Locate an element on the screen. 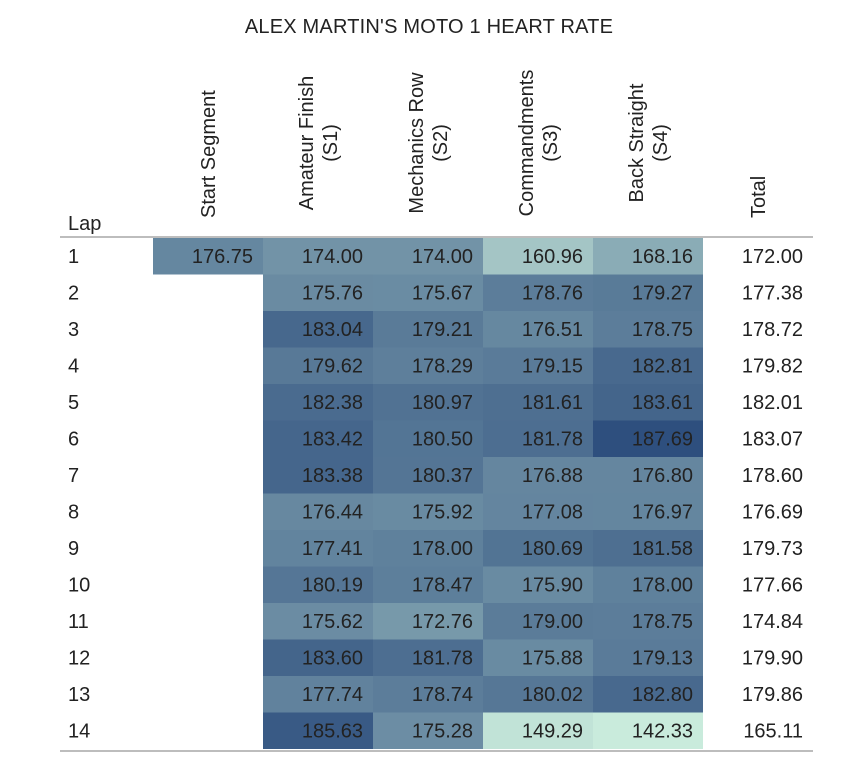  heat-cell-r5-c2 is located at coordinates (428, 402).